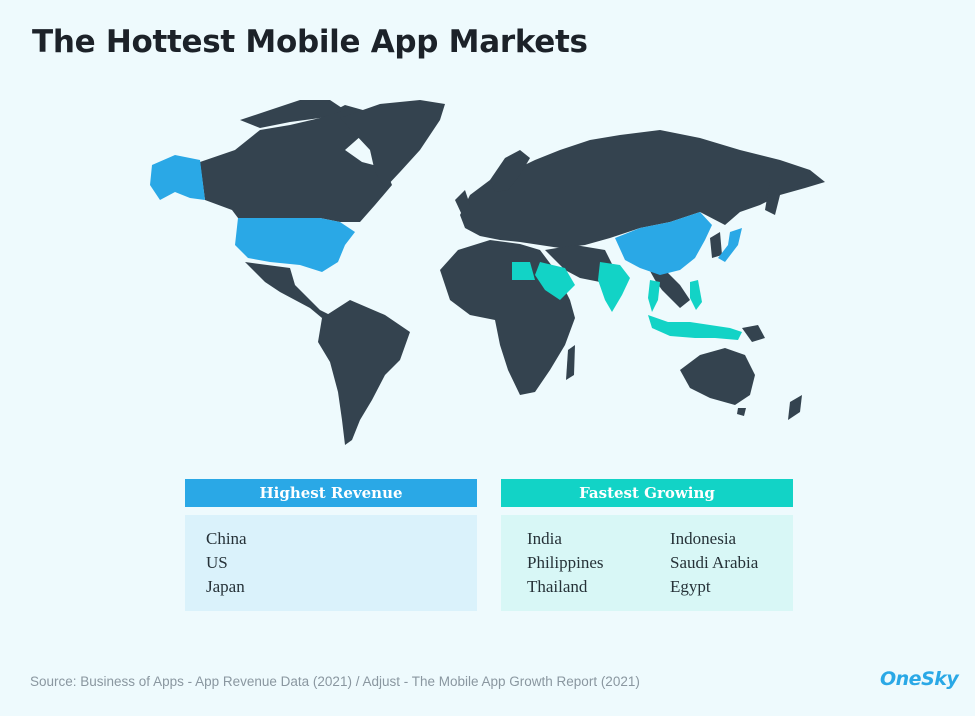 This screenshot has width=975, height=716. Describe the element at coordinates (523, 271) in the screenshot. I see `region-egypt` at that location.